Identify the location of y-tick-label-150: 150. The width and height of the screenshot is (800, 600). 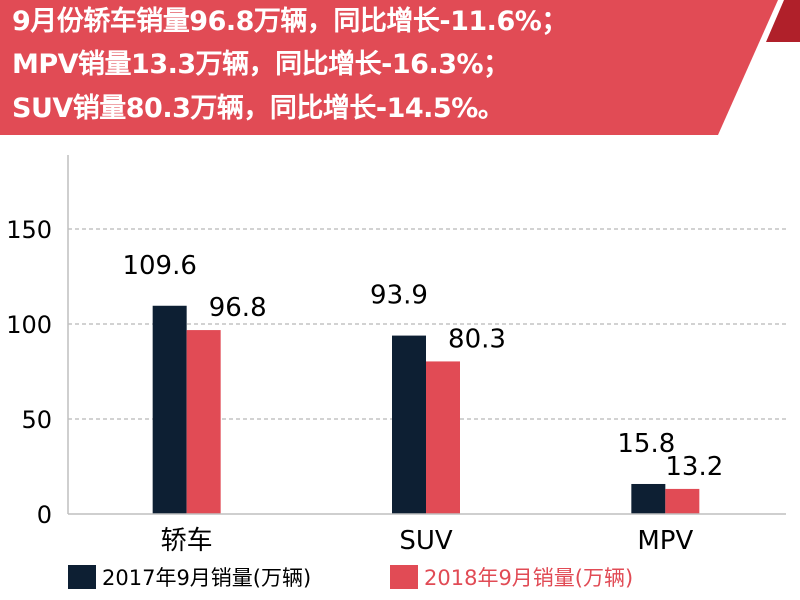
(29, 230).